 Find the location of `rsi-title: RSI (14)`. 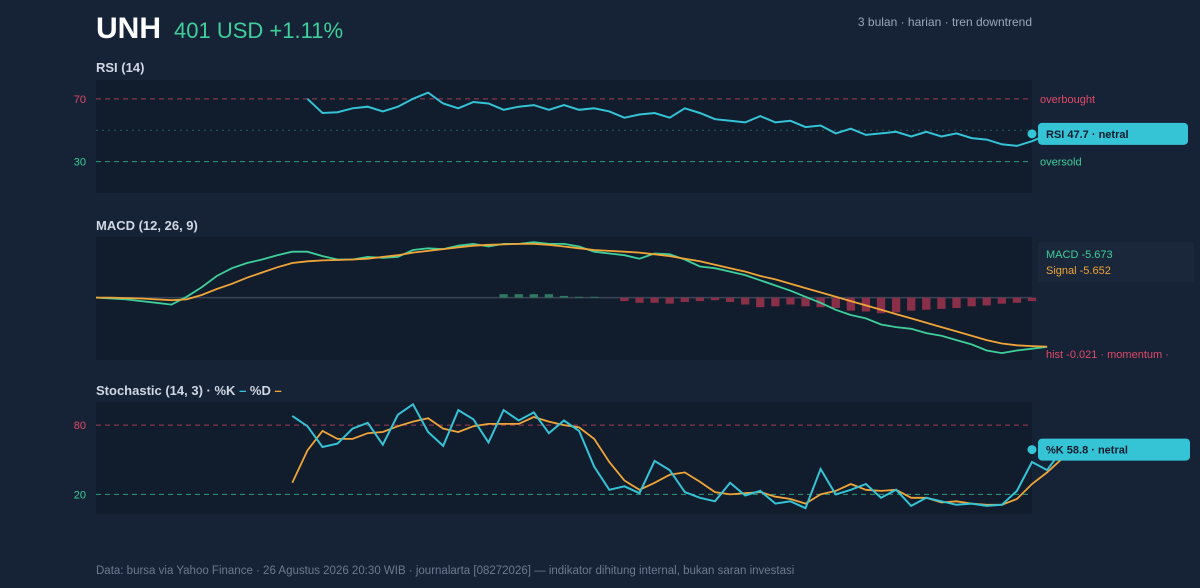

rsi-title: RSI (14) is located at coordinates (120, 67).